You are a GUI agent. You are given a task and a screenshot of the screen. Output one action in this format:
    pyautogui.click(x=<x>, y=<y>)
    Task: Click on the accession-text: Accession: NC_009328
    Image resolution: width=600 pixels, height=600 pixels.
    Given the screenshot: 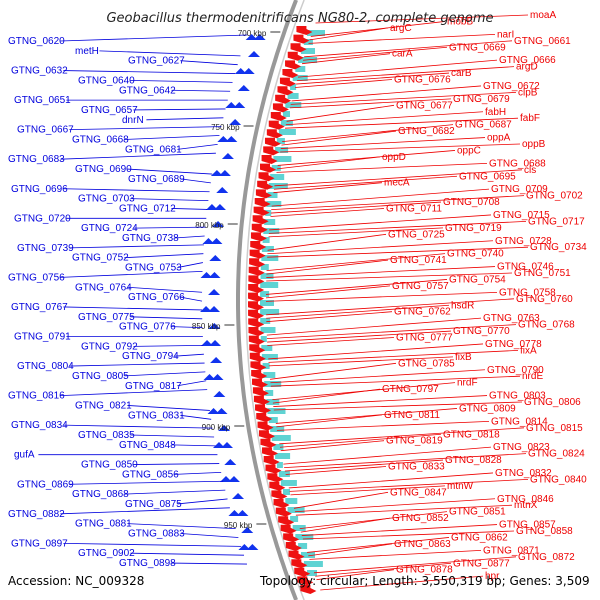 What is the action you would take?
    pyautogui.click(x=76, y=581)
    